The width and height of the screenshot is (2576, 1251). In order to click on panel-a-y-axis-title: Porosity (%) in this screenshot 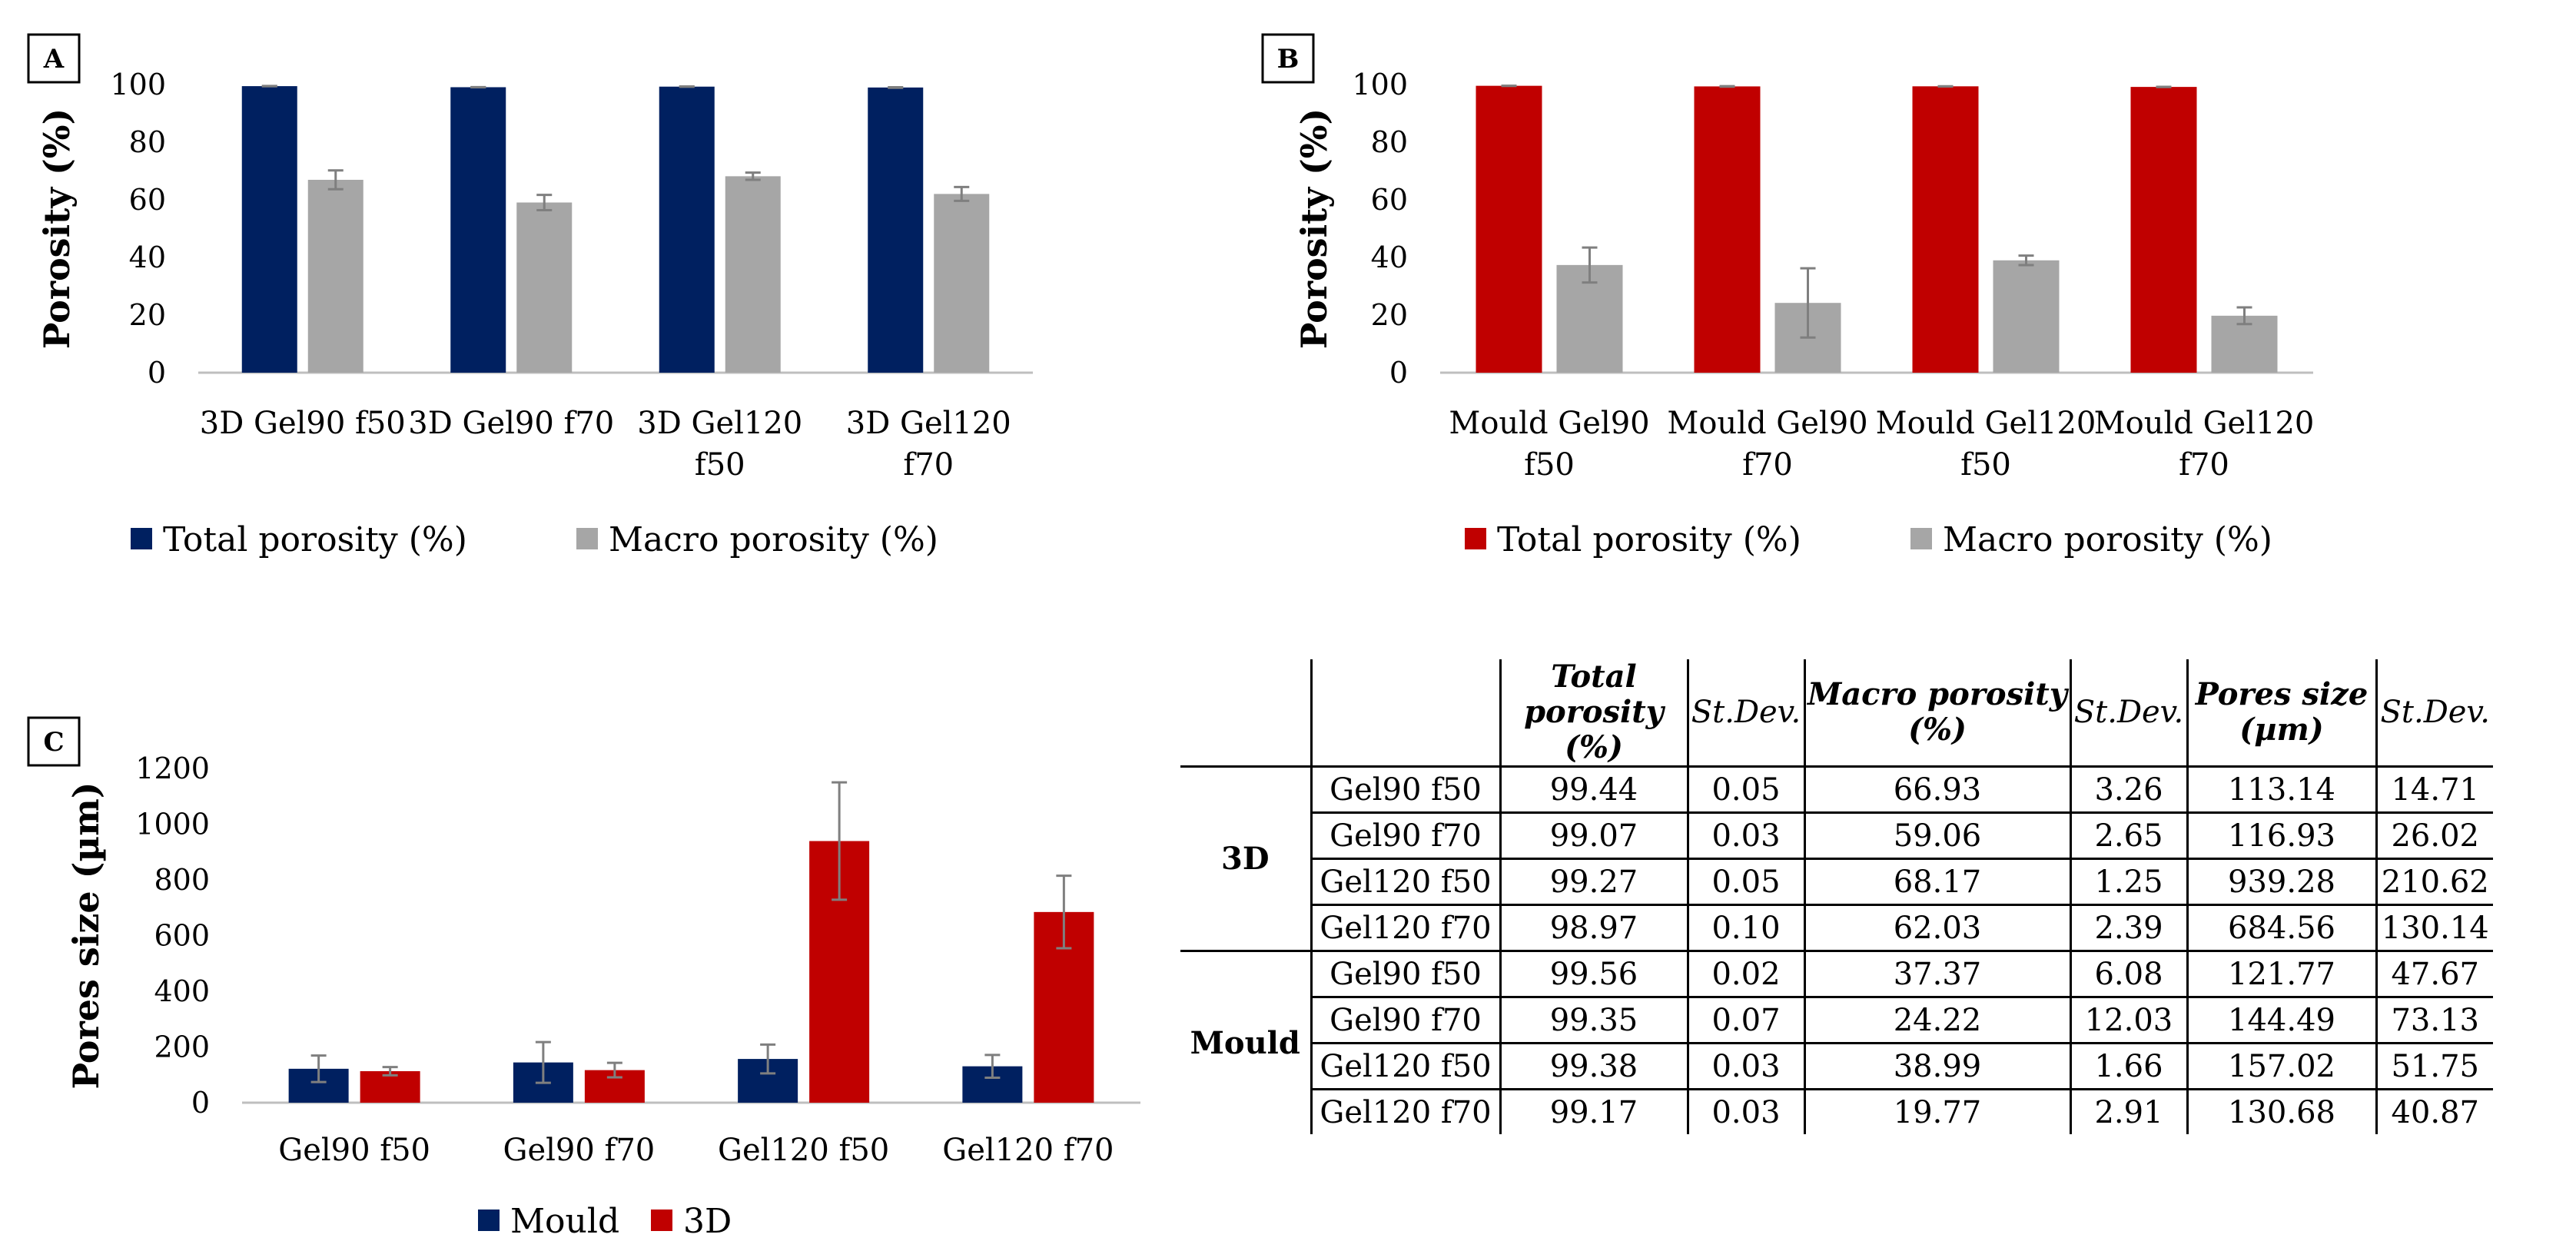, I will do `click(57, 229)`.